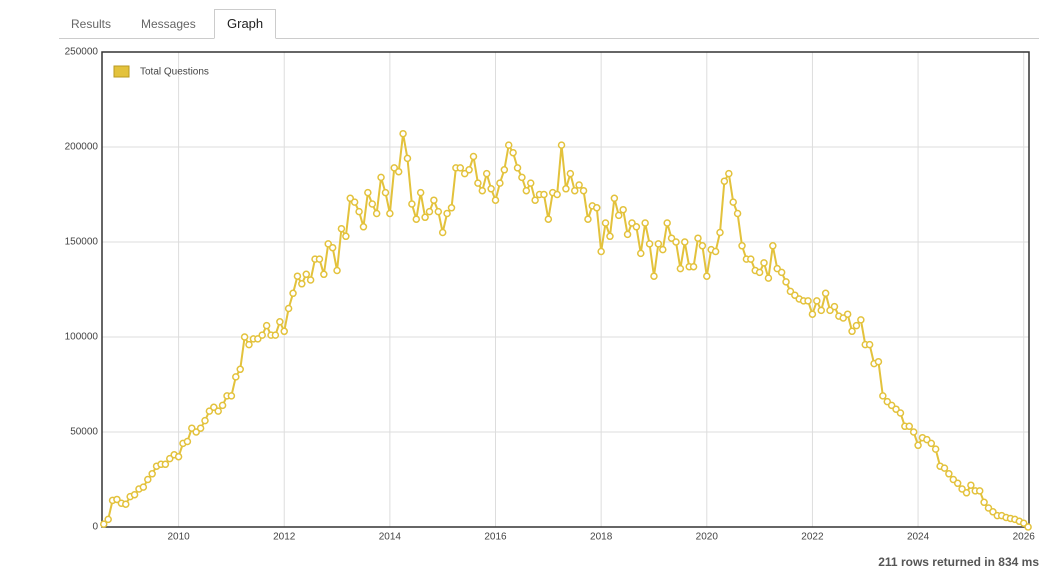 This screenshot has width=1053, height=583. What do you see at coordinates (549, 38) in the screenshot?
I see `tab-bar` at bounding box center [549, 38].